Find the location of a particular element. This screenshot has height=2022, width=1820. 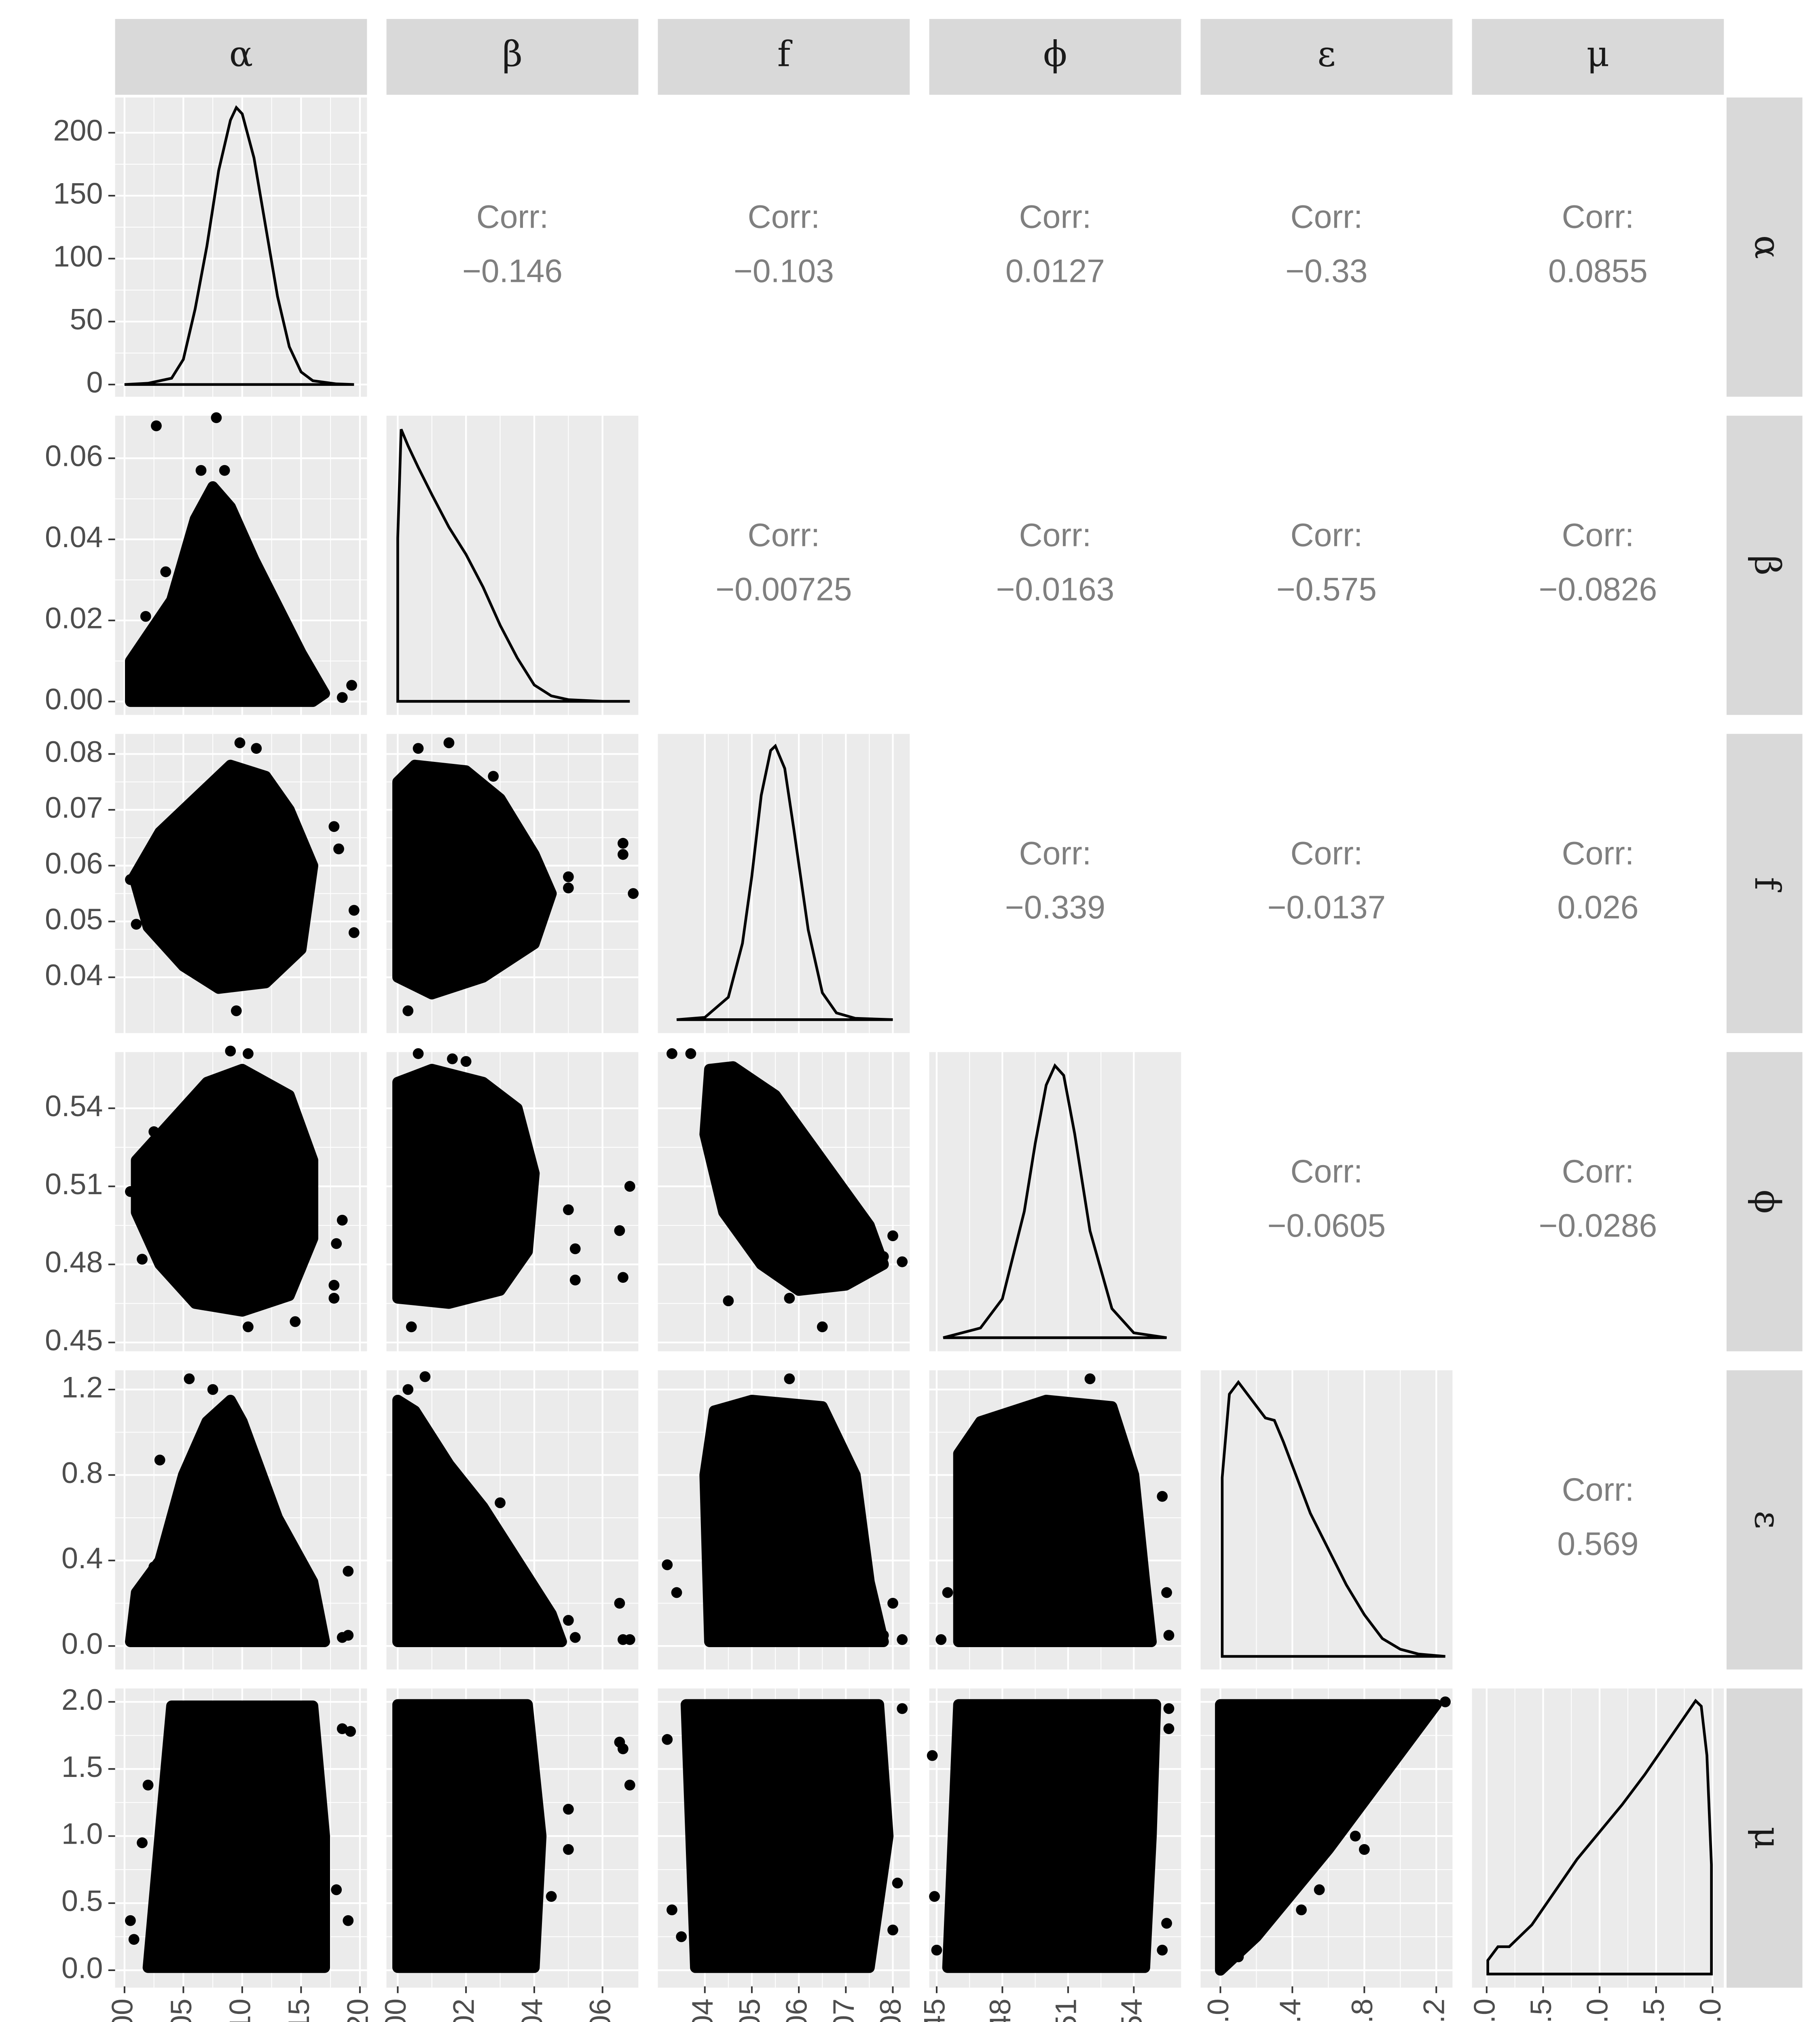

y-tick-label: 100 is located at coordinates (78, 256).